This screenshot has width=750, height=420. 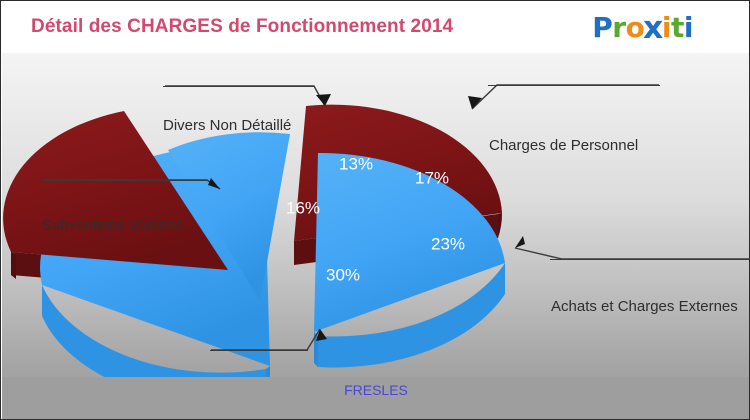 What do you see at coordinates (653, 27) in the screenshot?
I see `logo-letter-x: x` at bounding box center [653, 27].